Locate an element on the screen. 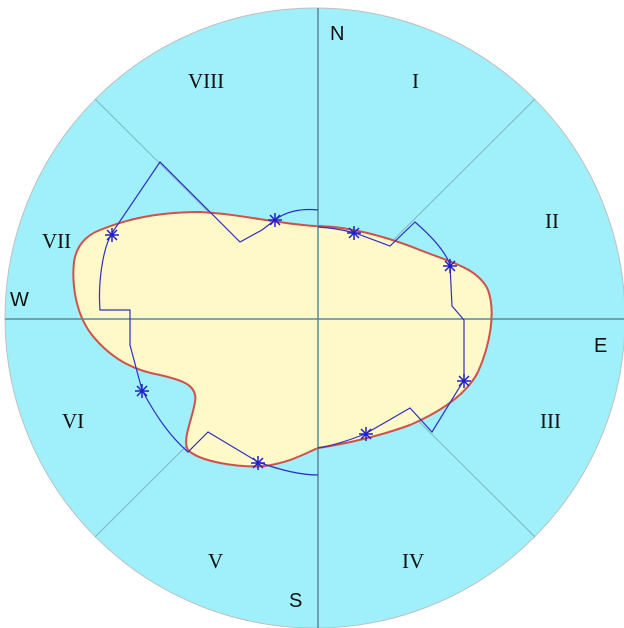  sector-label-1: I is located at coordinates (415, 81).